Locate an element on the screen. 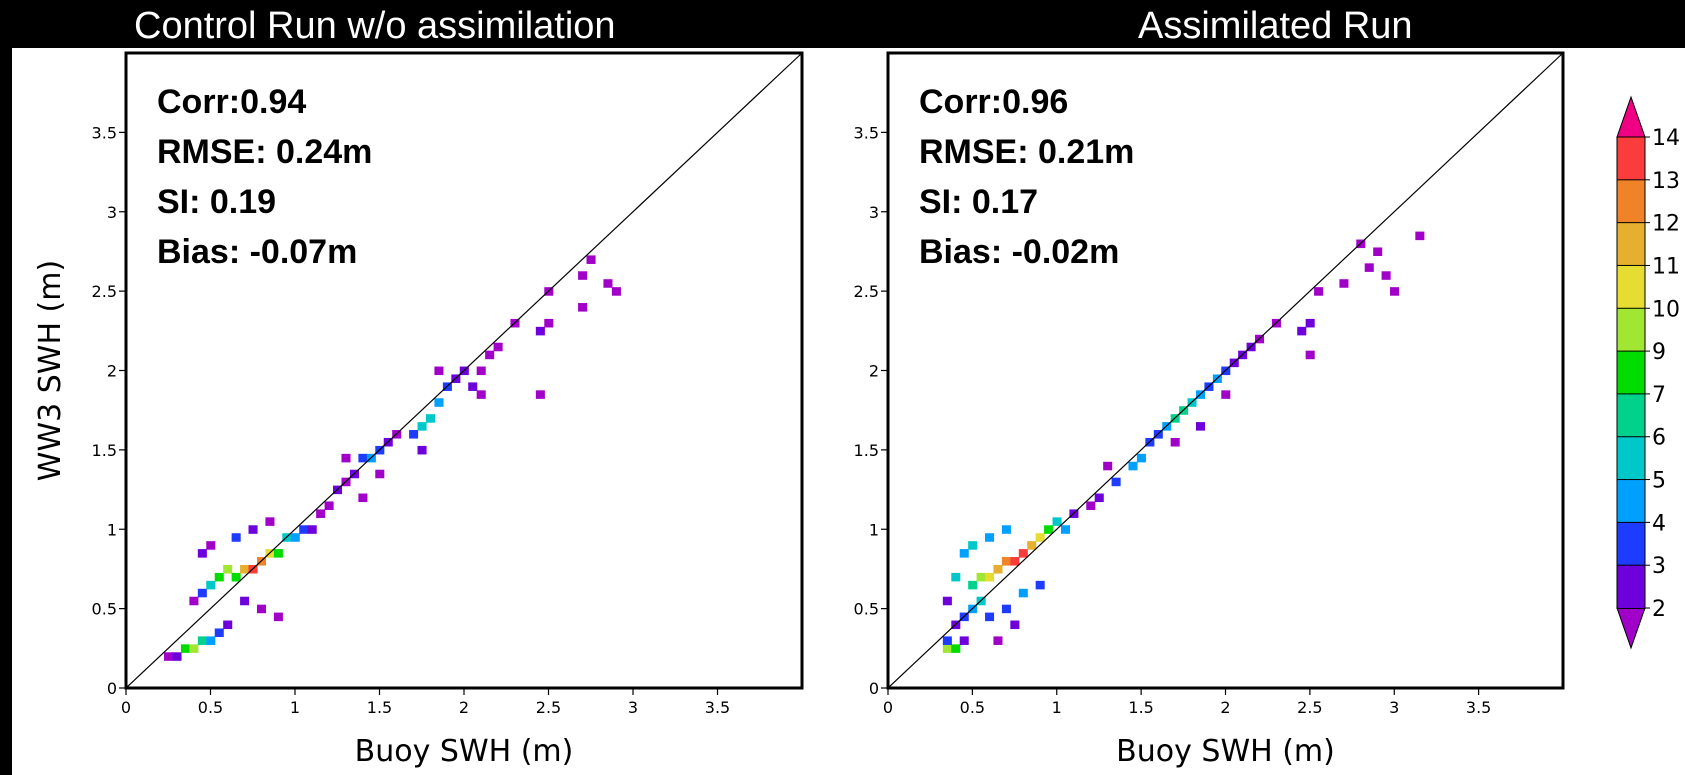 This screenshot has height=775, width=1685. stats-line: Bias: -0.07m is located at coordinates (257, 252).